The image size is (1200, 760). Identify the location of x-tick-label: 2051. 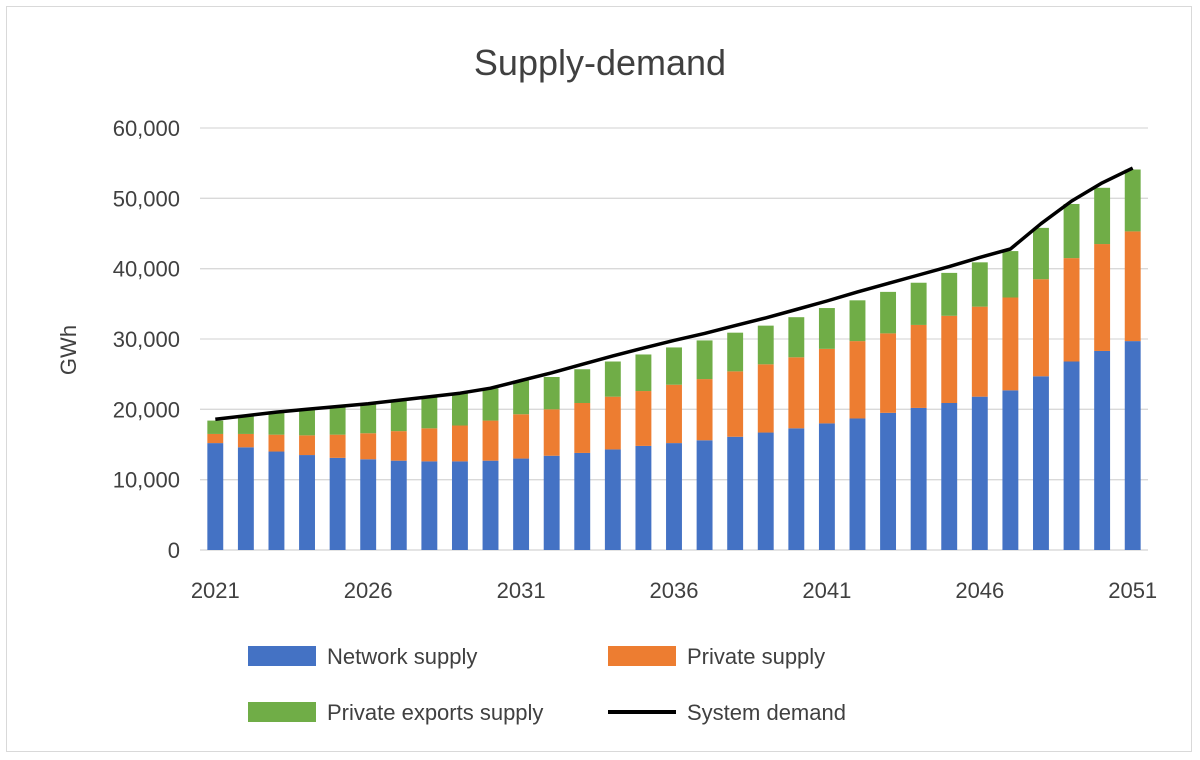
(1132, 590).